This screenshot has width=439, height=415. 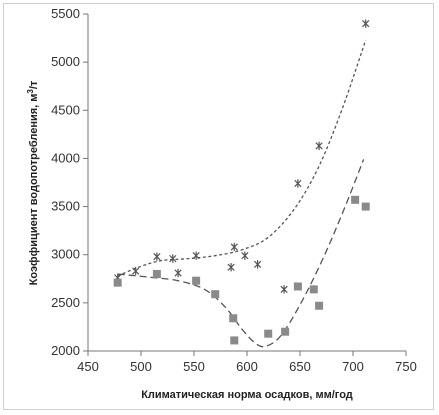 What do you see at coordinates (88, 366) in the screenshot?
I see `x-tick-label: 450` at bounding box center [88, 366].